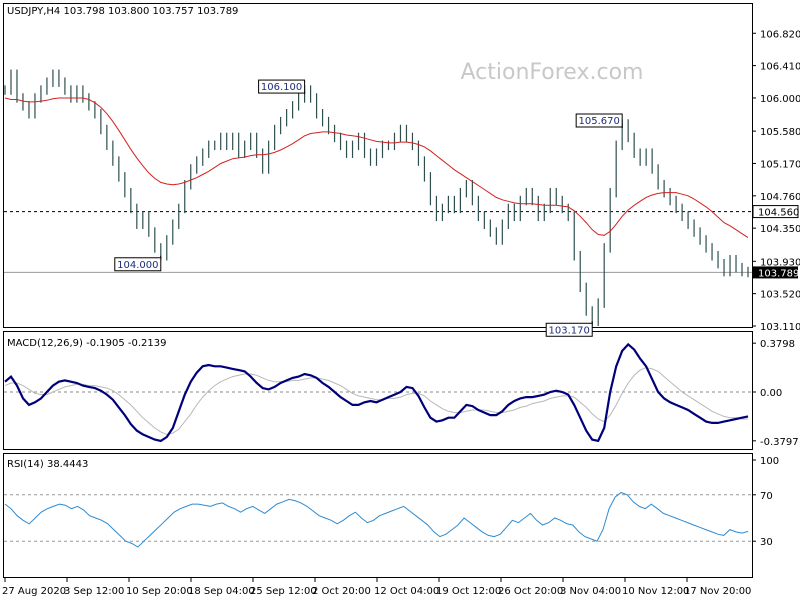  Describe the element at coordinates (552, 72) in the screenshot. I see `watermark: ActionForex.com` at that location.